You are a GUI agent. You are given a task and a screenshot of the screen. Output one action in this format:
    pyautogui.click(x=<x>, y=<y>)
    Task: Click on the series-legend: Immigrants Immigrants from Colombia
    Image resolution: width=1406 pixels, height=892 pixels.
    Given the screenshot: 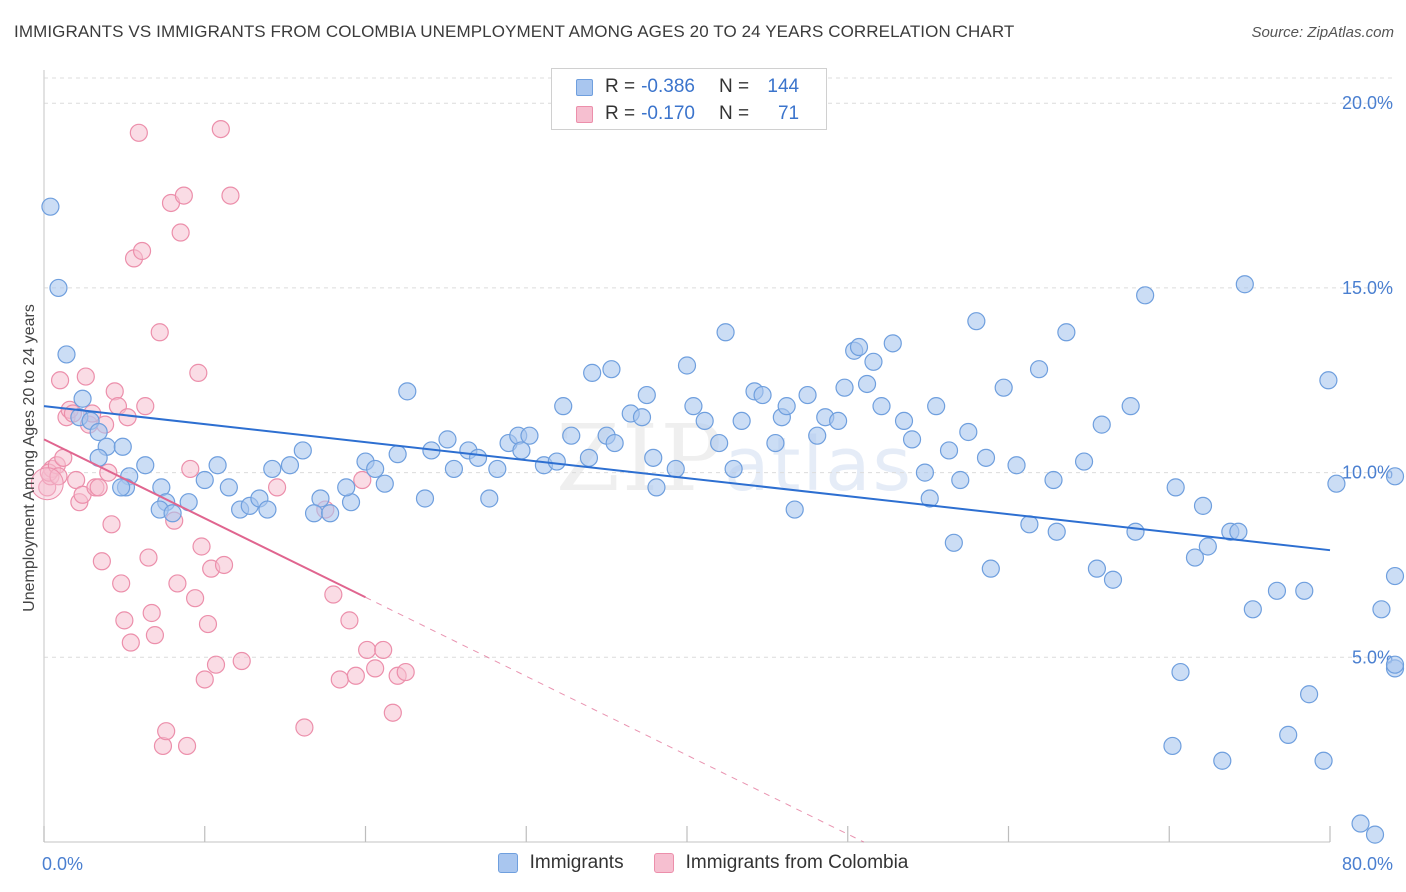 What is the action you would take?
    pyautogui.click(x=703, y=863)
    